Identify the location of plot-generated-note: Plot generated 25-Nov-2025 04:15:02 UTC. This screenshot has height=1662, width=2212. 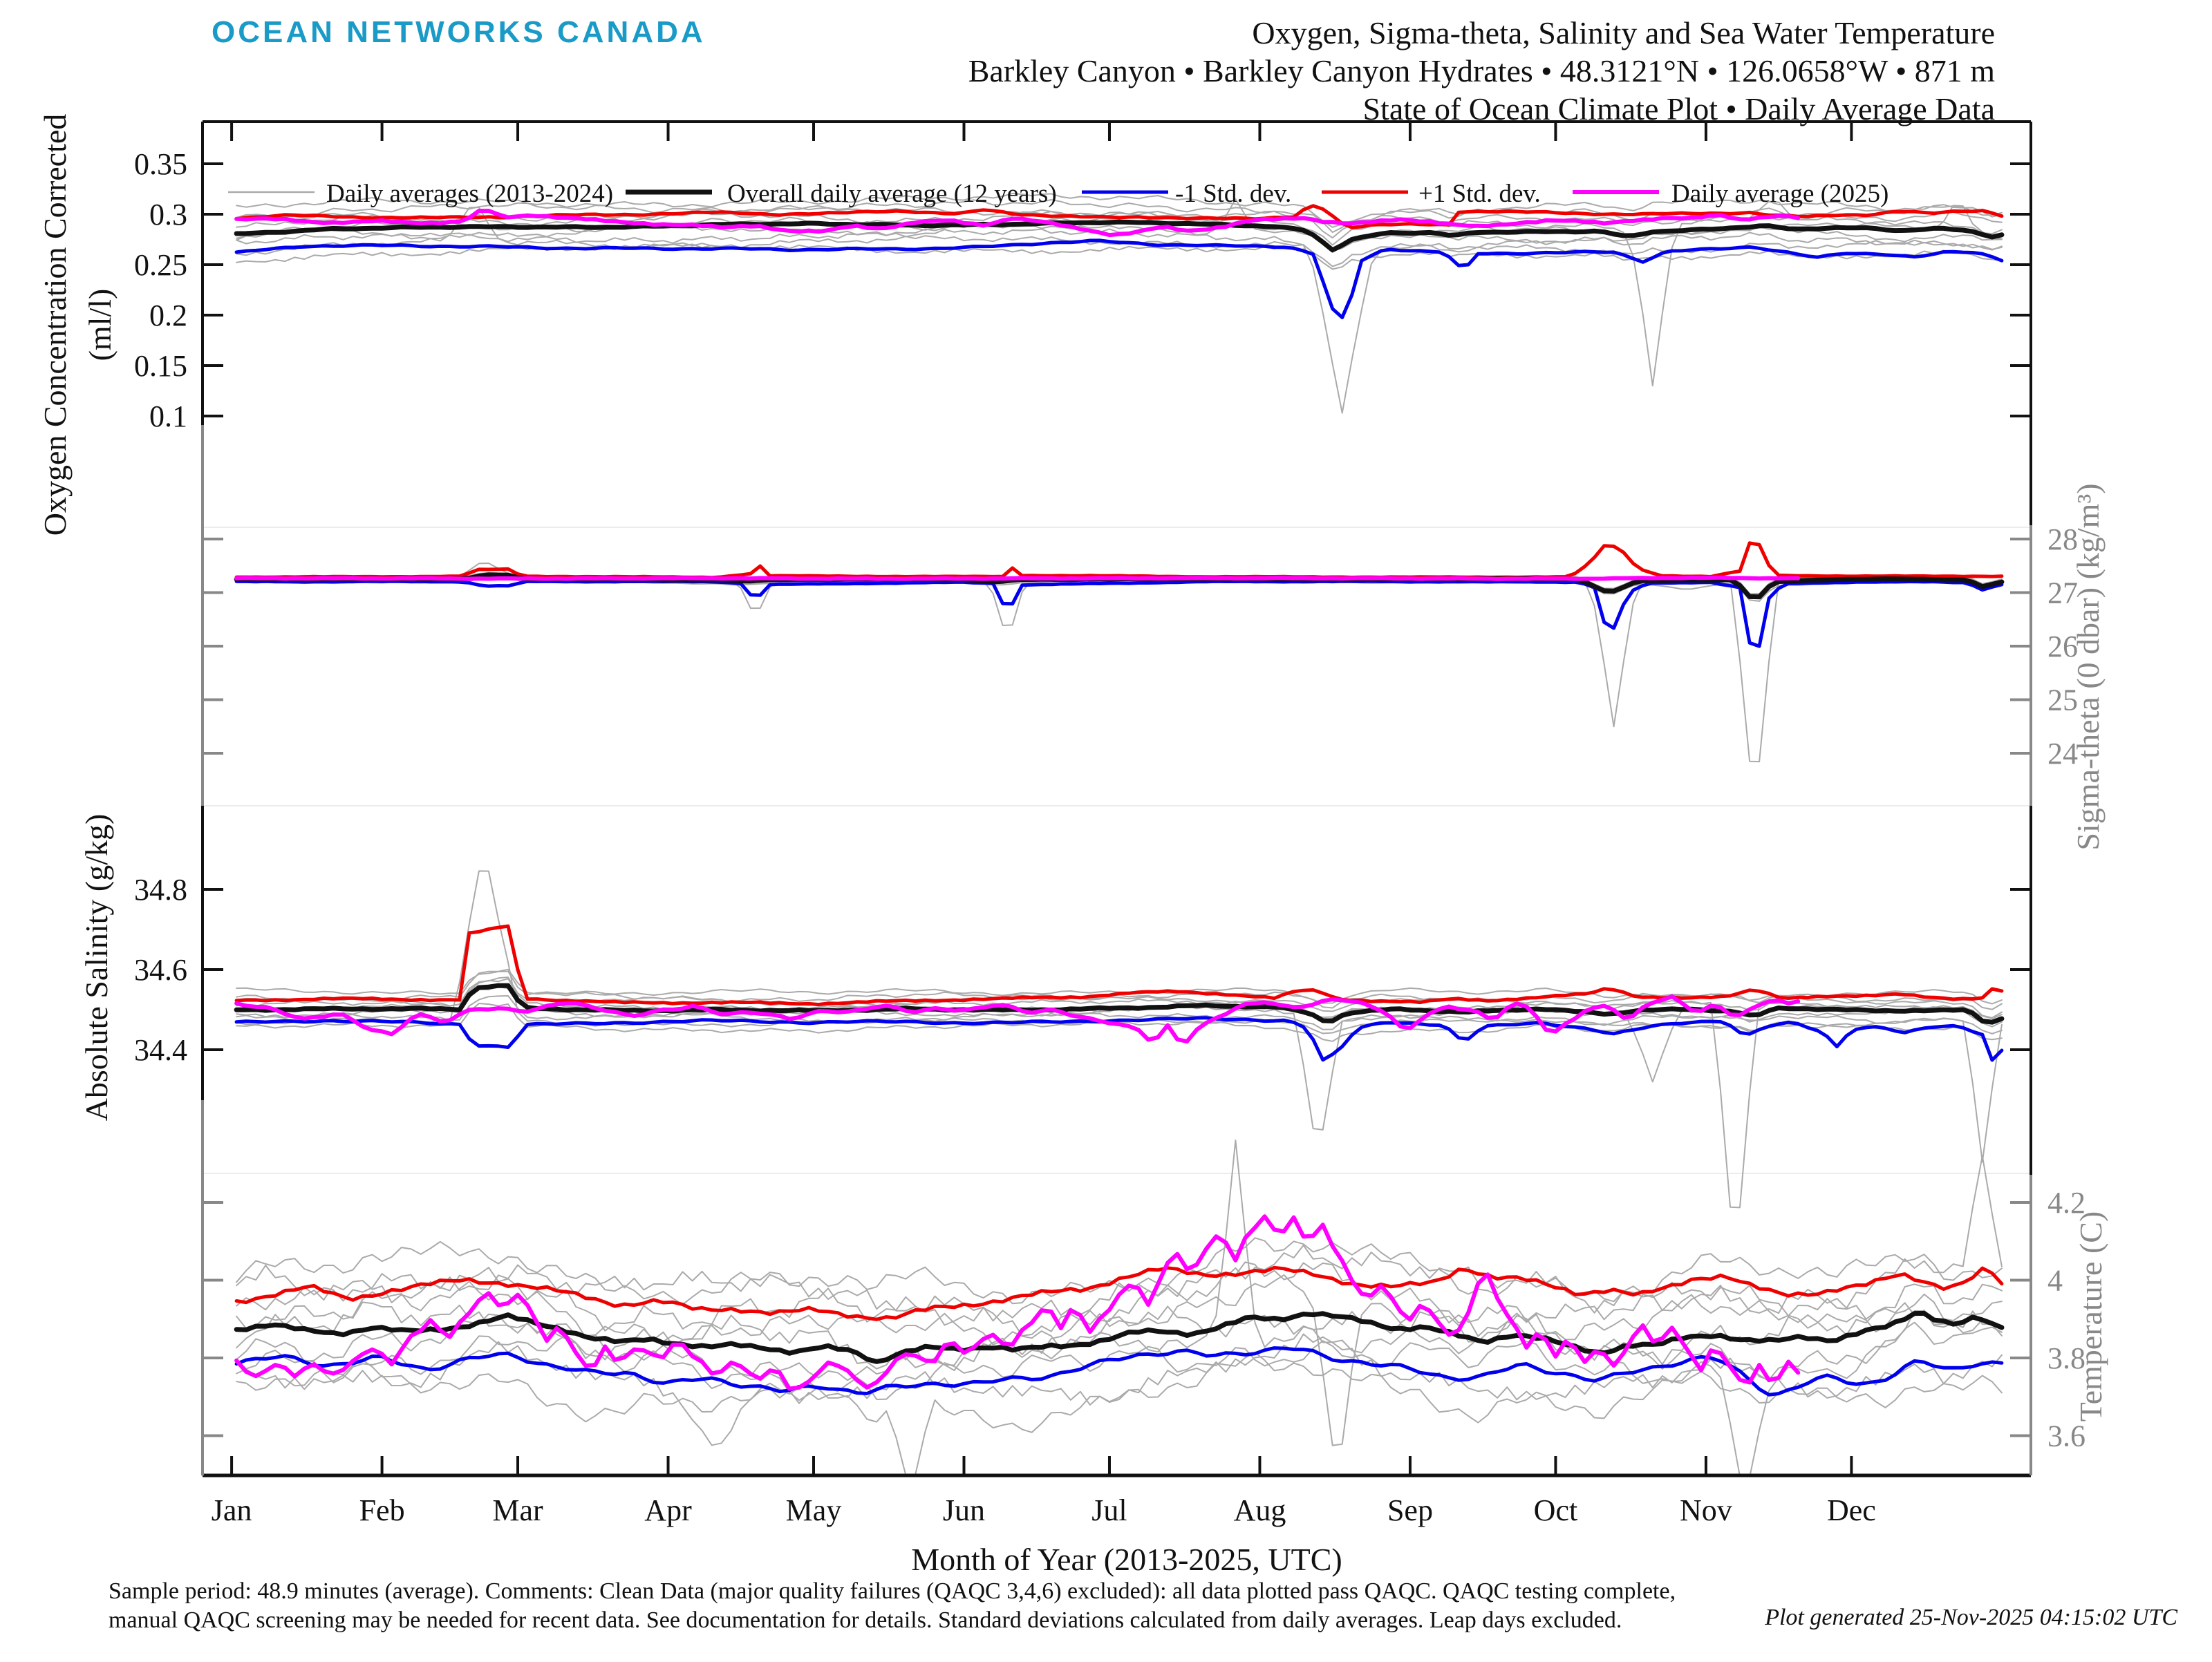
(1971, 1617).